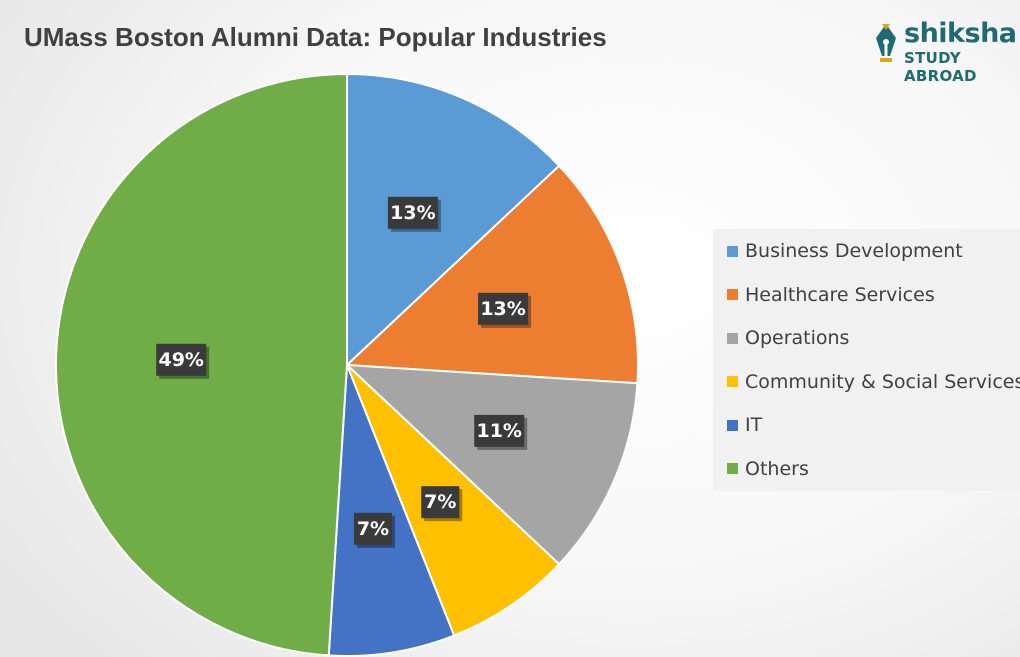 Image resolution: width=1020 pixels, height=657 pixels. I want to click on pie-slice-operations, so click(491, 464).